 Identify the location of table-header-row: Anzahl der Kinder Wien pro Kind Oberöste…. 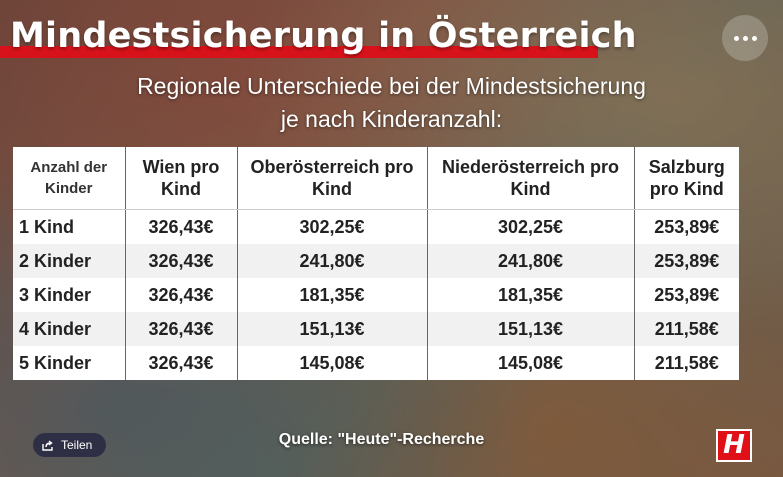
(376, 178).